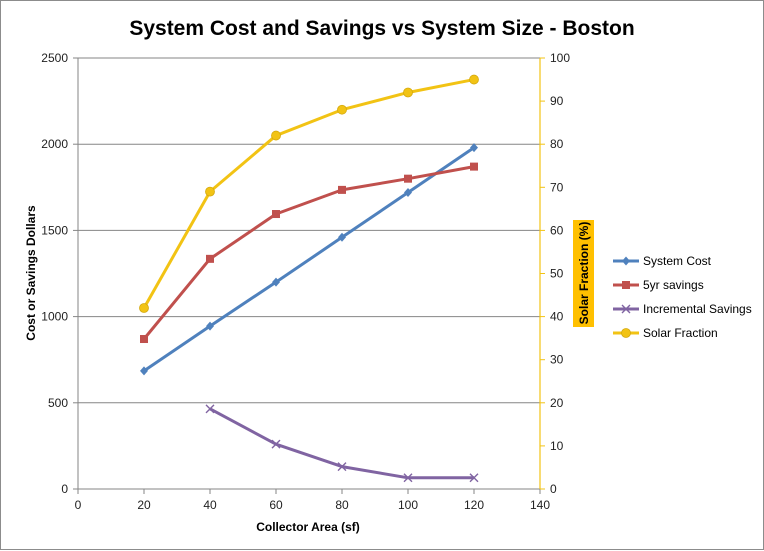 Image resolution: width=764 pixels, height=551 pixels. Describe the element at coordinates (557, 360) in the screenshot. I see `y2-tick-label: 30` at that location.